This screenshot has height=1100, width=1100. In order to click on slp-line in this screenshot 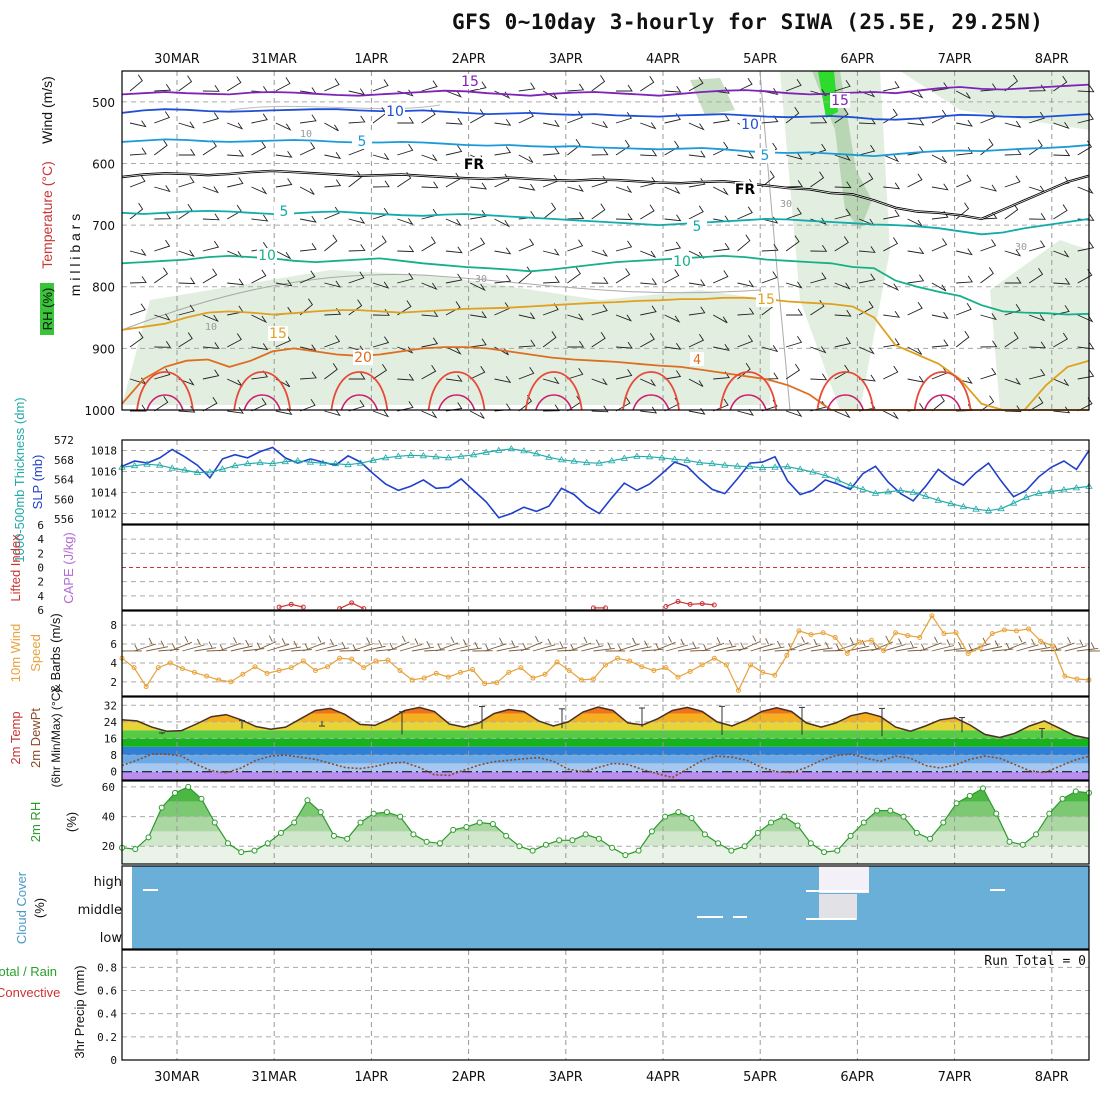, I will do `click(605, 482)`.